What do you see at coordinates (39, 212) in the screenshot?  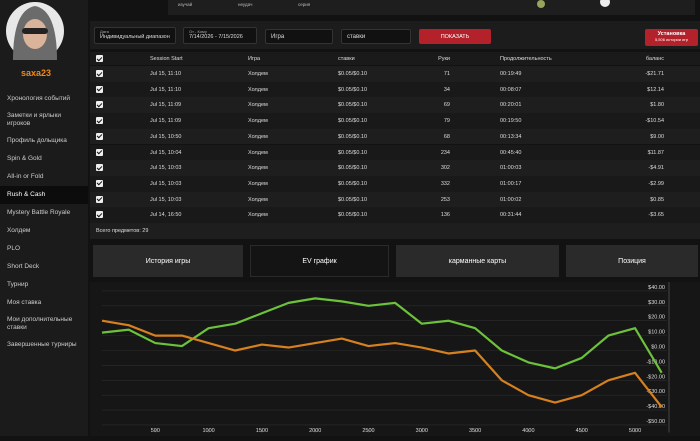 I see `menu-item: Mystery Battle Royale` at bounding box center [39, 212].